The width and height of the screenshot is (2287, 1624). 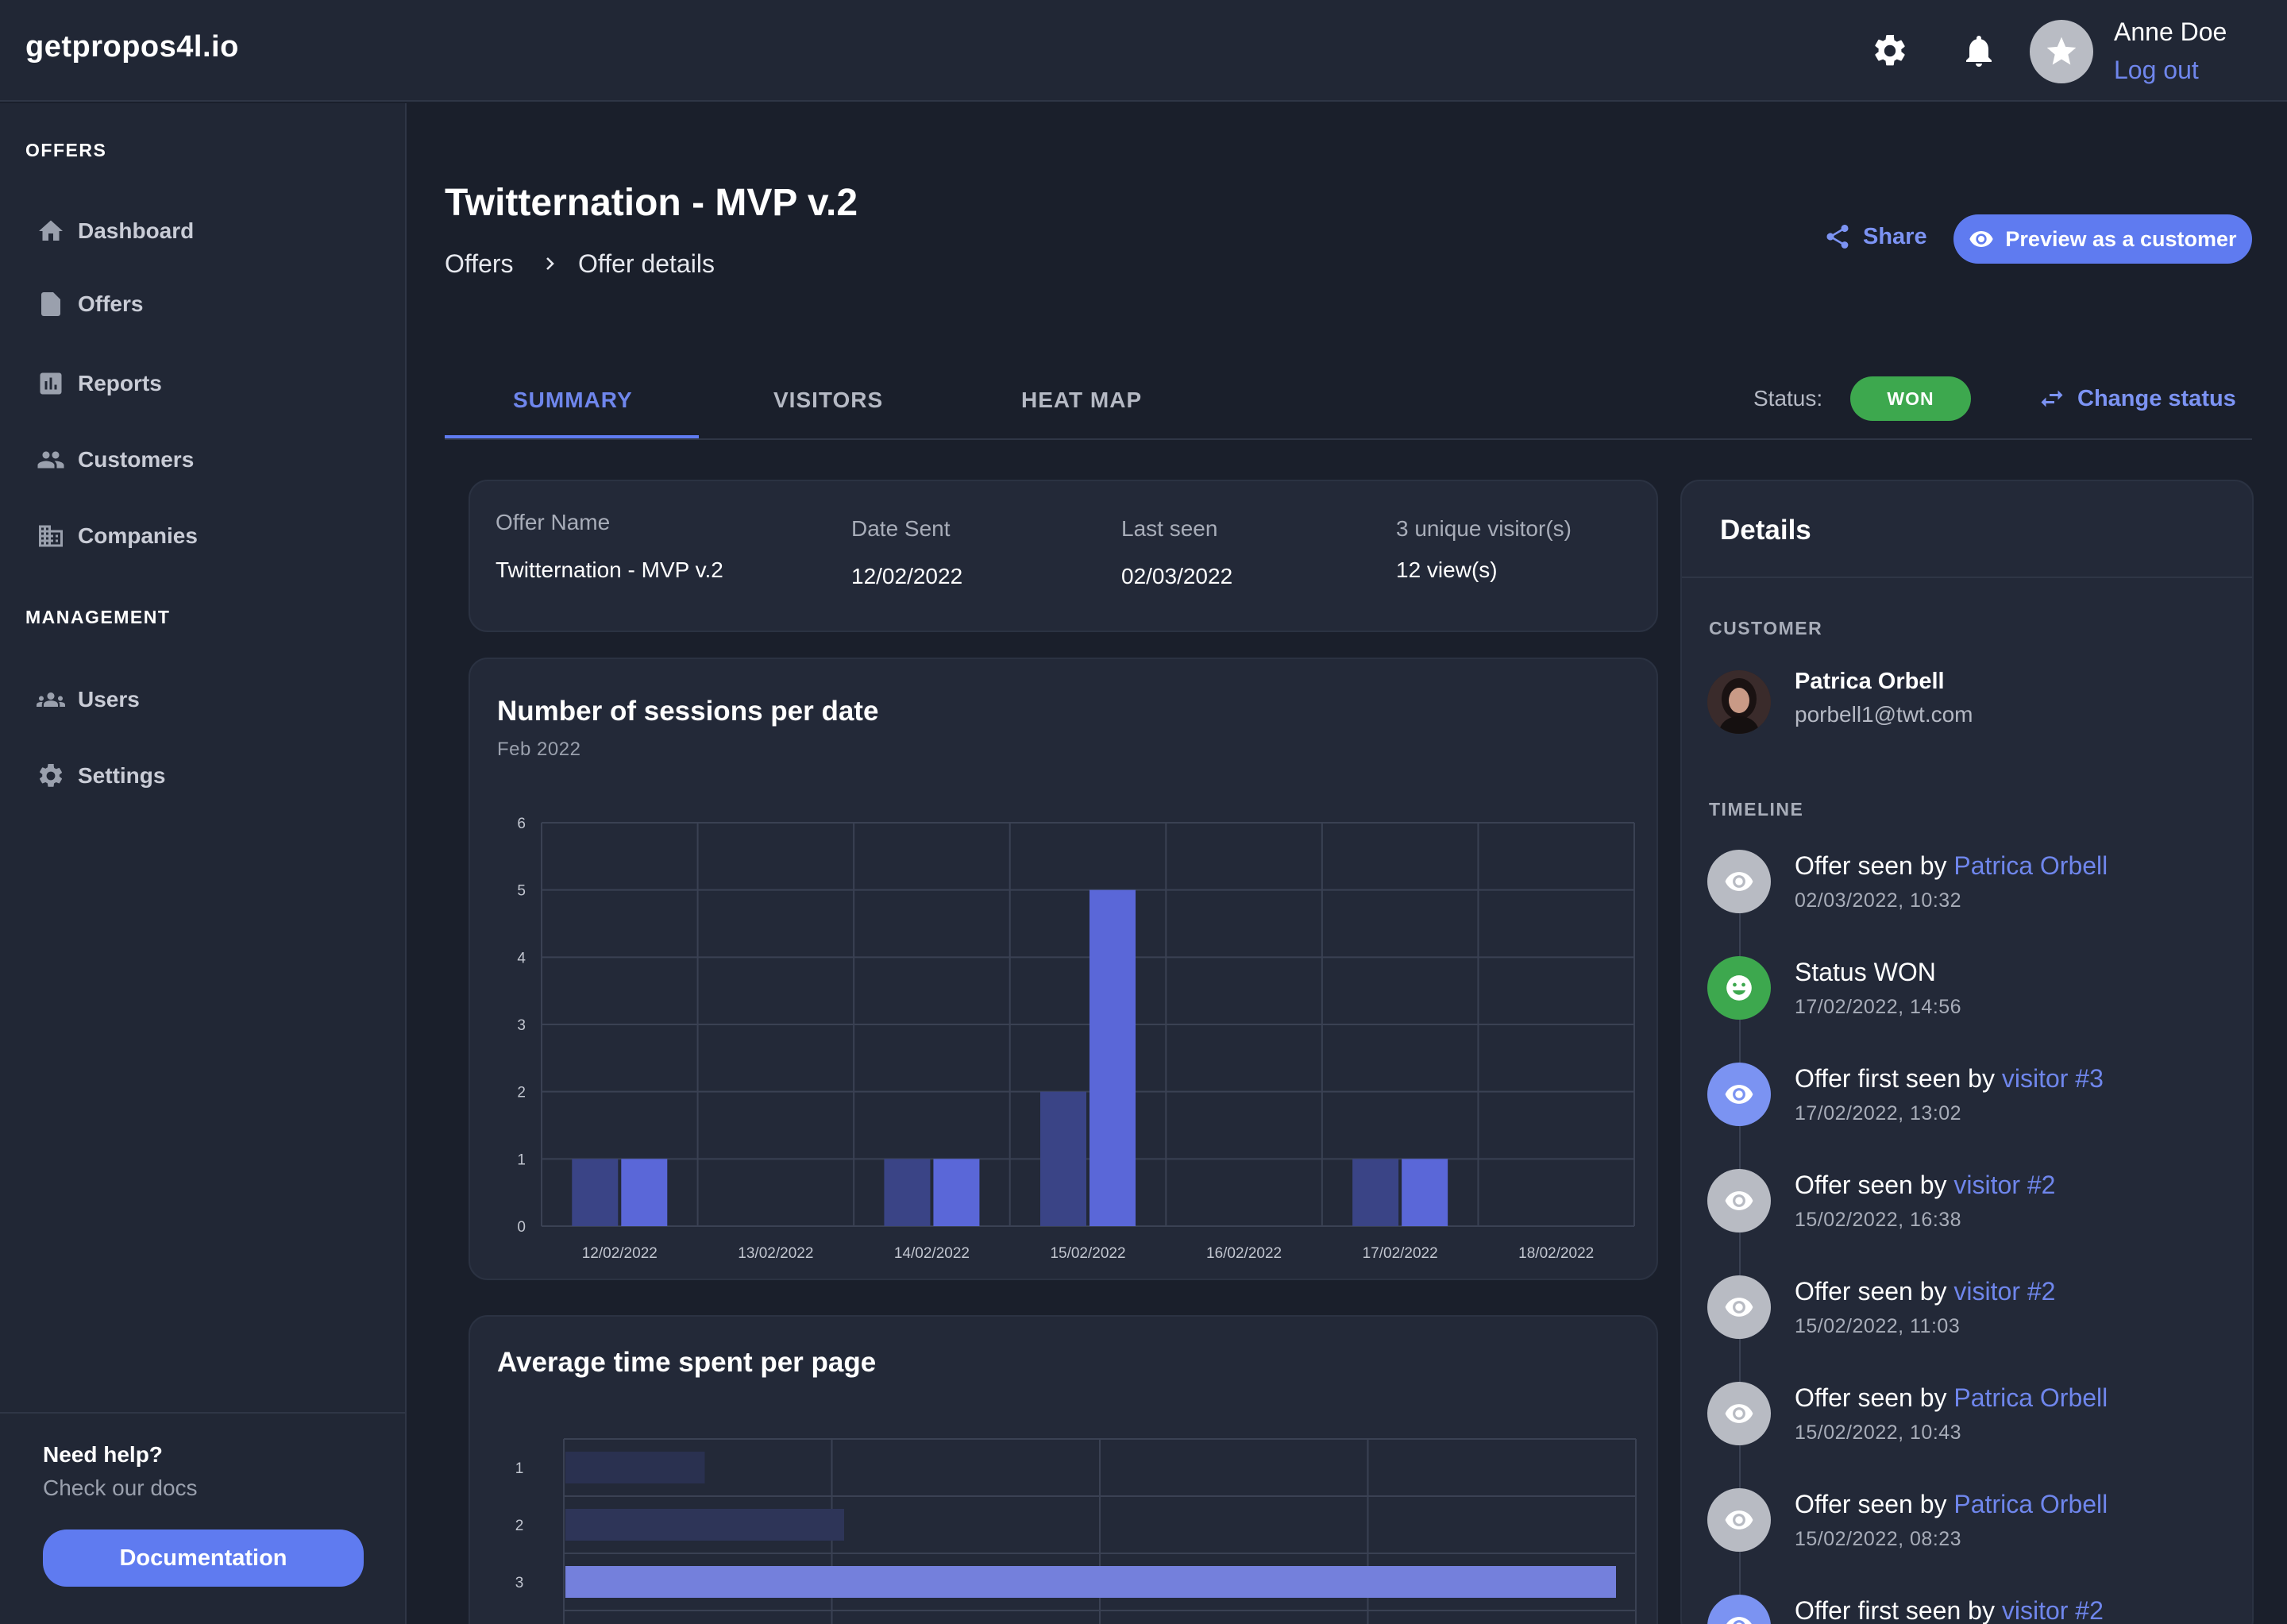 I want to click on x-tick-label: 16/02/2022, so click(x=1244, y=1253).